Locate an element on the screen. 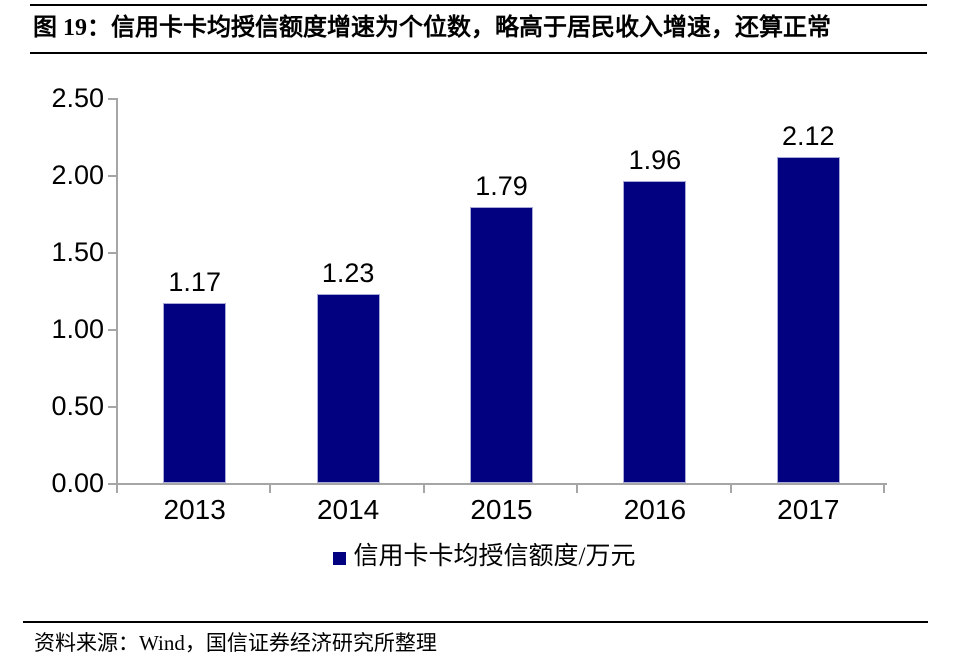 Image resolution: width=968 pixels, height=668 pixels. bar-2013 is located at coordinates (195, 392).